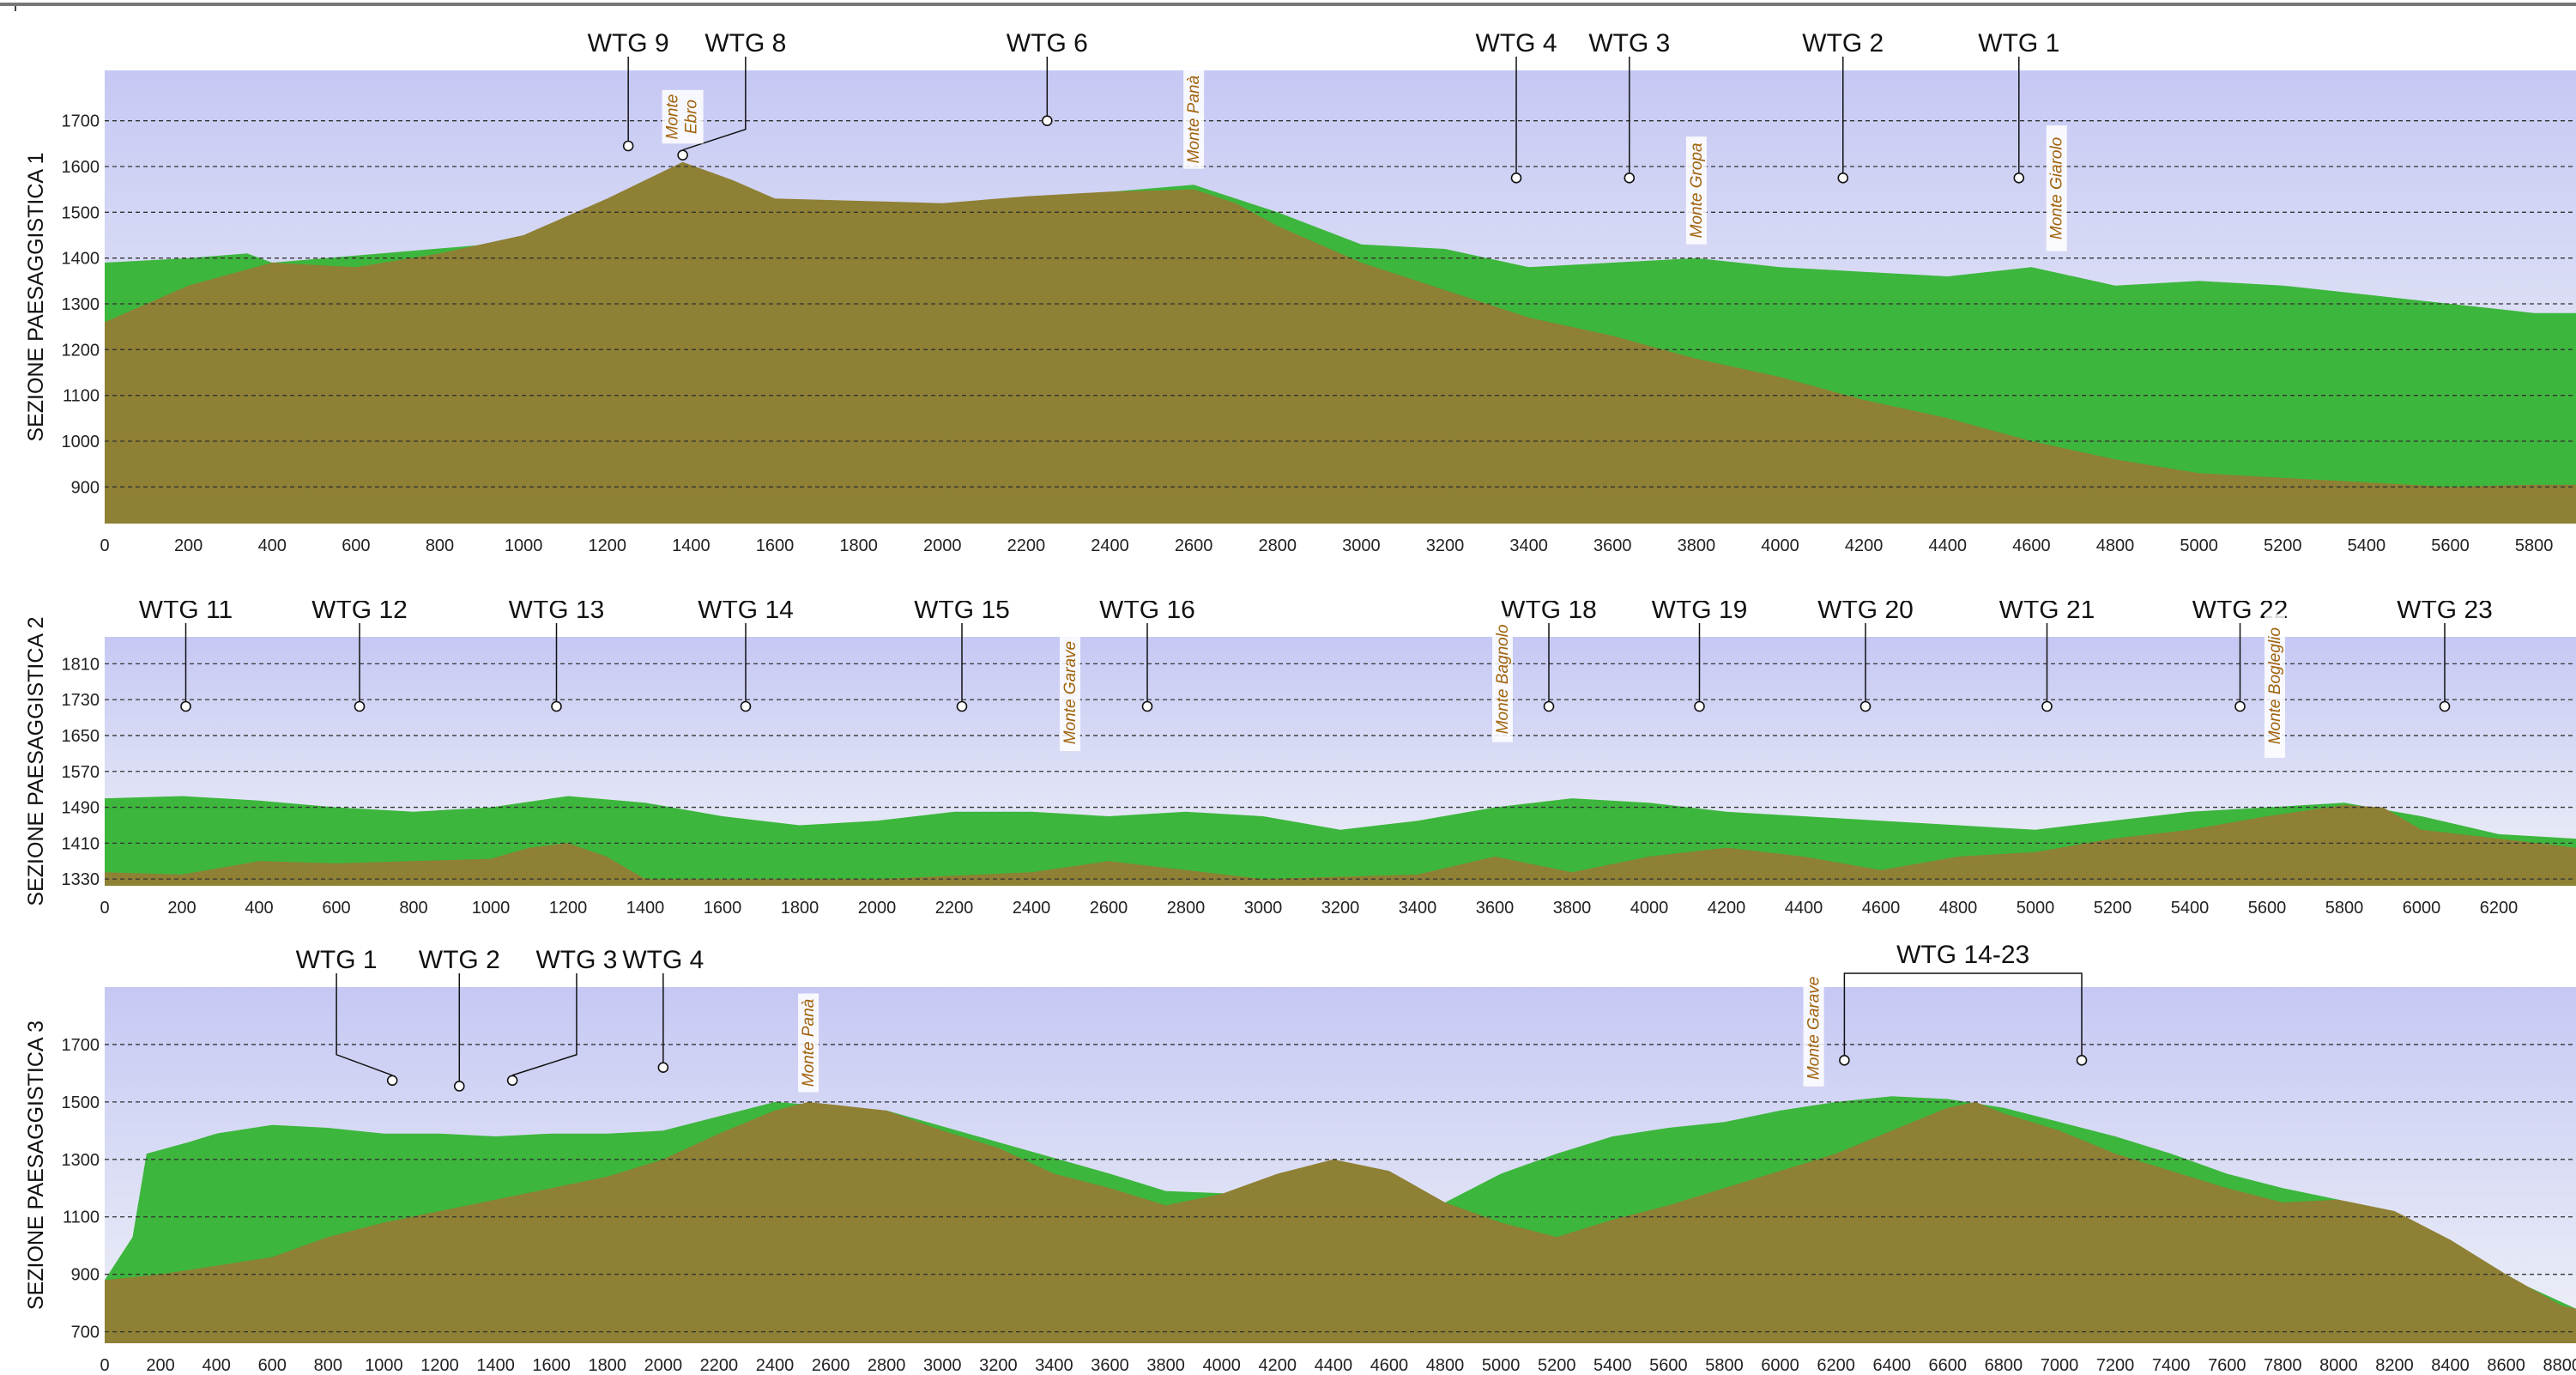  What do you see at coordinates (1147, 612) in the screenshot?
I see `turbine-label: WTG 16` at bounding box center [1147, 612].